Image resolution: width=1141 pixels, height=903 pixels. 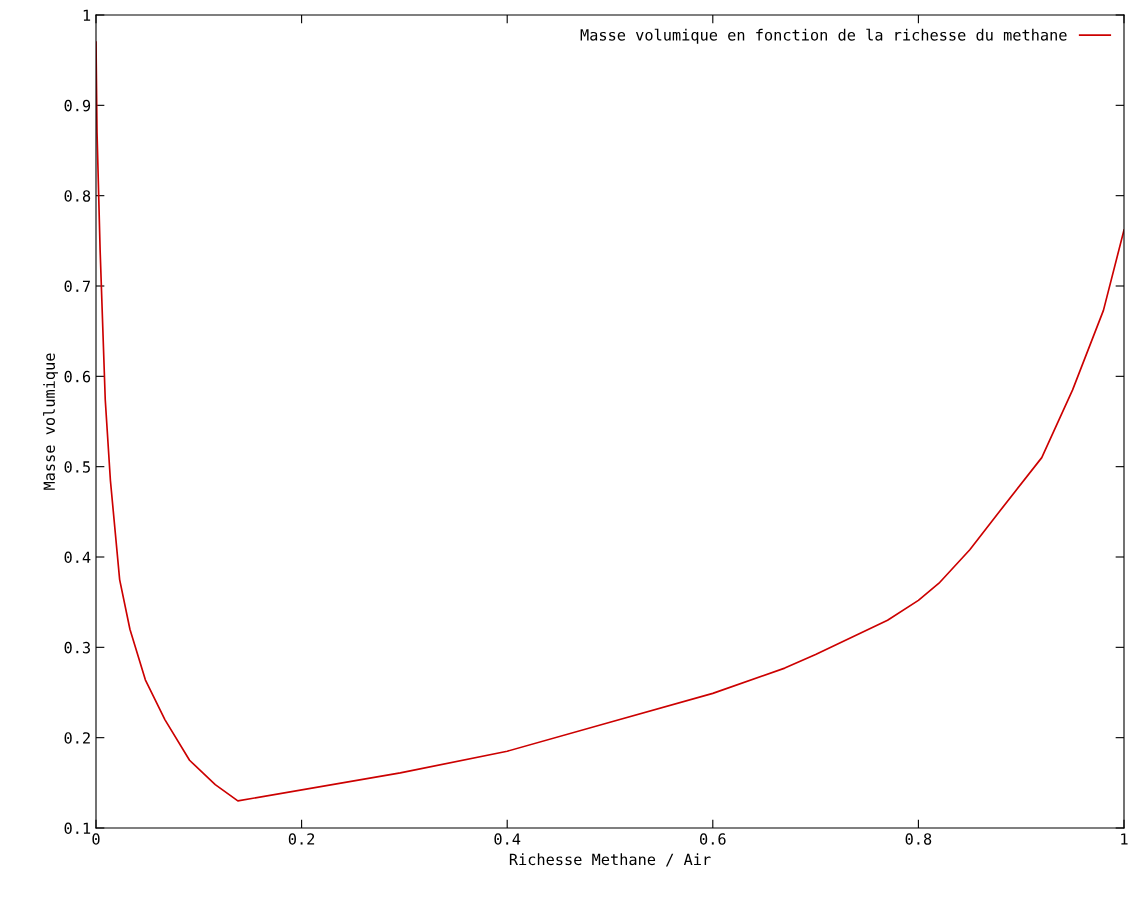 I want to click on legend-label: Masse volumique en fonction de la richesse du methane, so click(x=823, y=36).